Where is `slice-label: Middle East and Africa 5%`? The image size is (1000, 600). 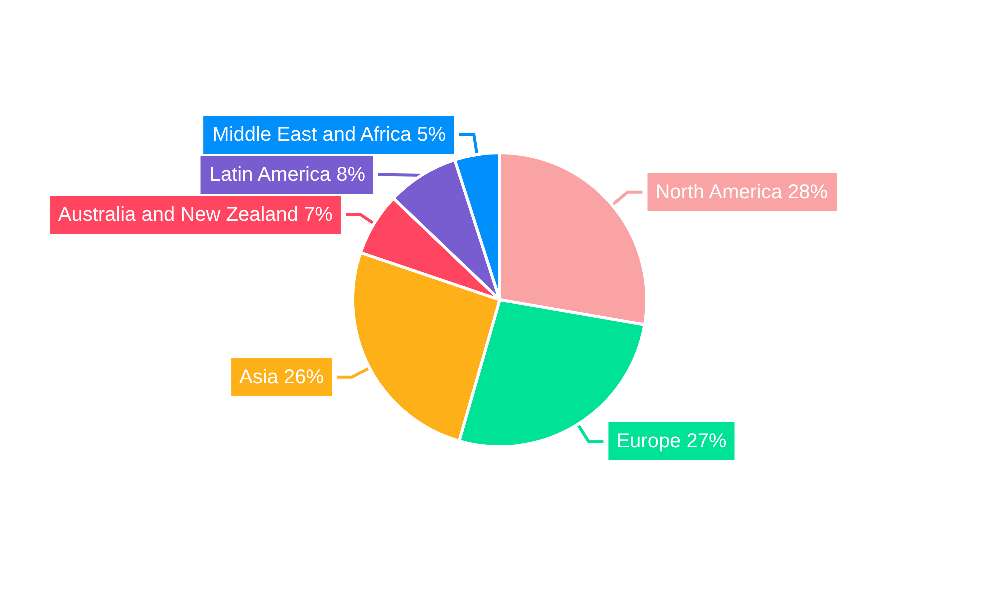 slice-label: Middle East and Africa 5% is located at coordinates (329, 135).